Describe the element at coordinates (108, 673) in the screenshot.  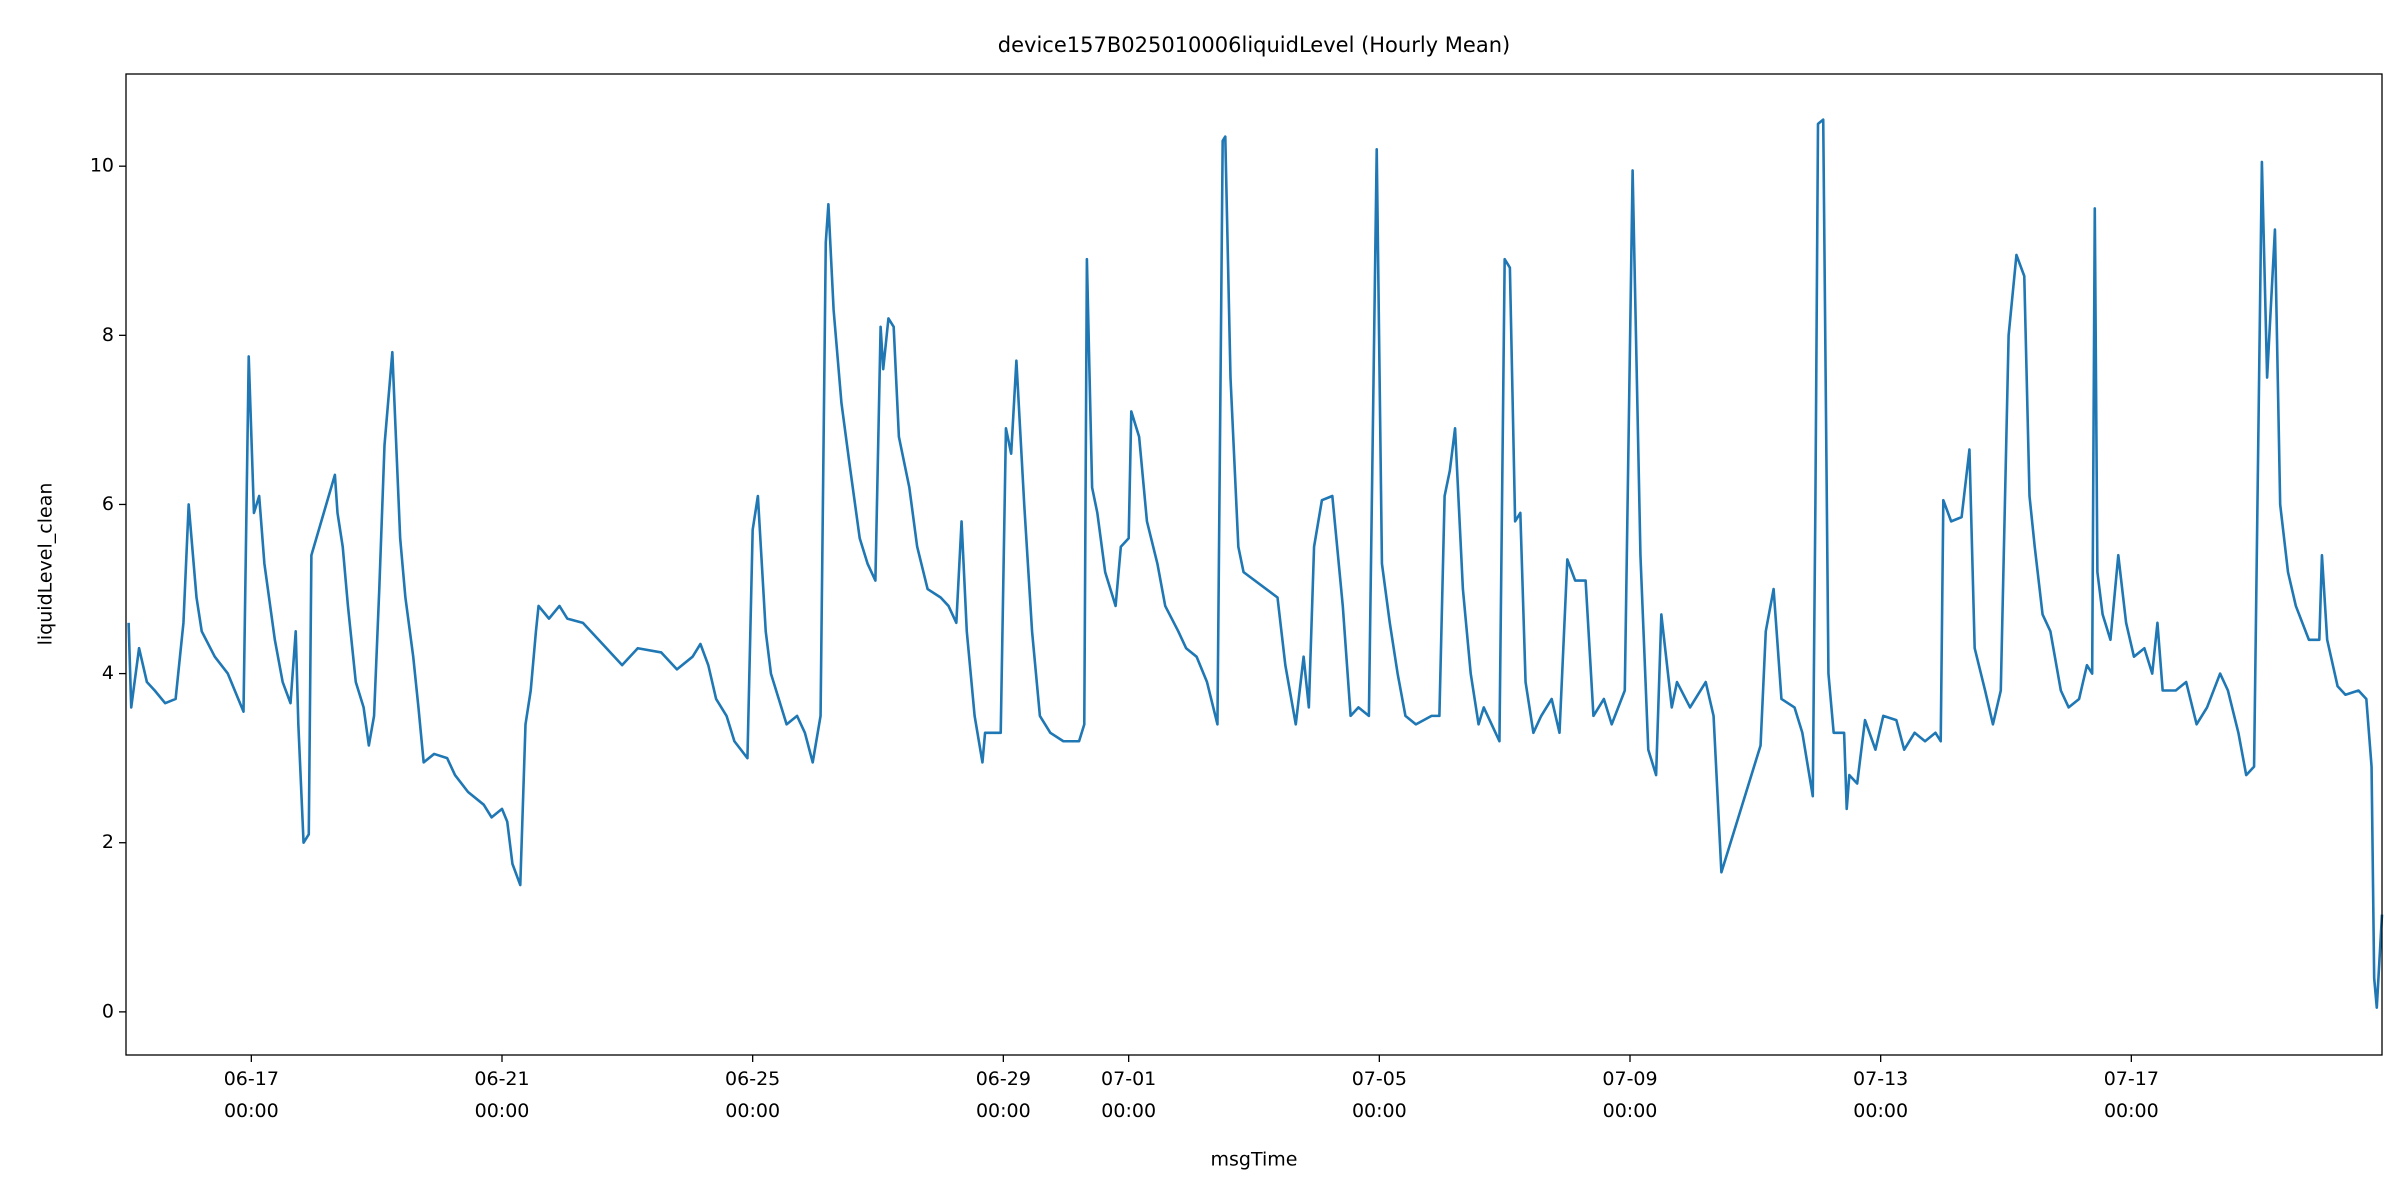
I see `y-tick-label: 4` at that location.